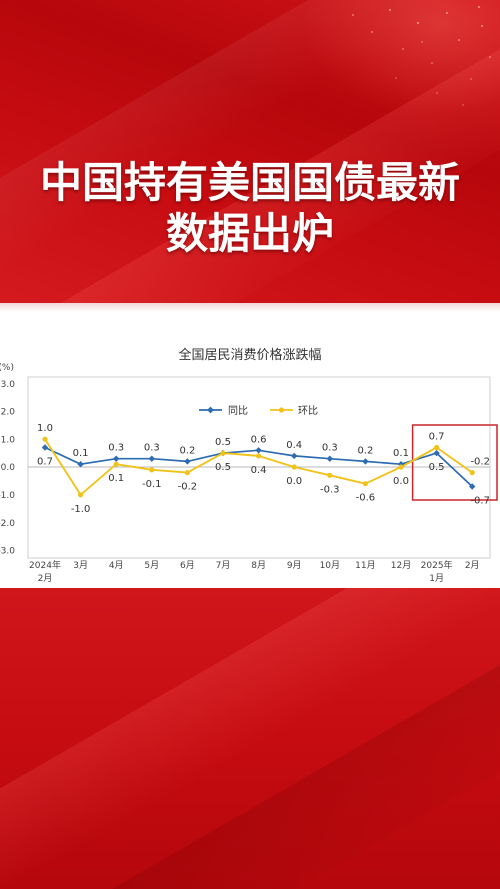 This screenshot has width=500, height=889. What do you see at coordinates (437, 437) in the screenshot?
I see `mom-data-label: 0.7` at bounding box center [437, 437].